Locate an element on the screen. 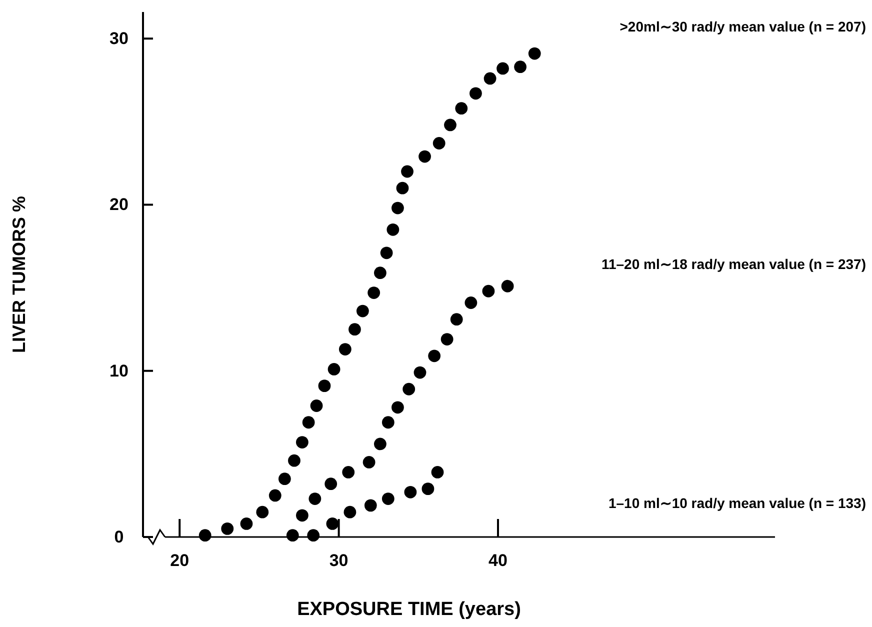  x-tick-label: 40 is located at coordinates (498, 560).